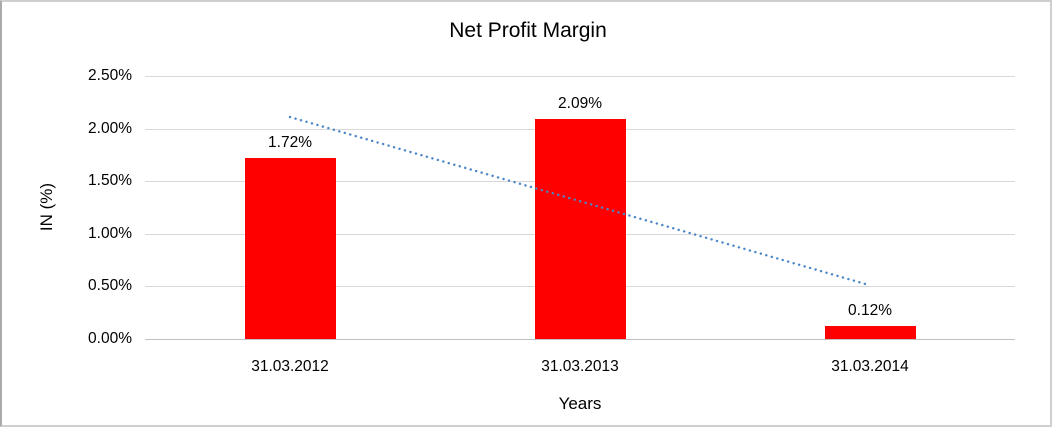 Image resolution: width=1052 pixels, height=427 pixels. Describe the element at coordinates (110, 75) in the screenshot. I see `y-tick-label: 2.50%` at that location.